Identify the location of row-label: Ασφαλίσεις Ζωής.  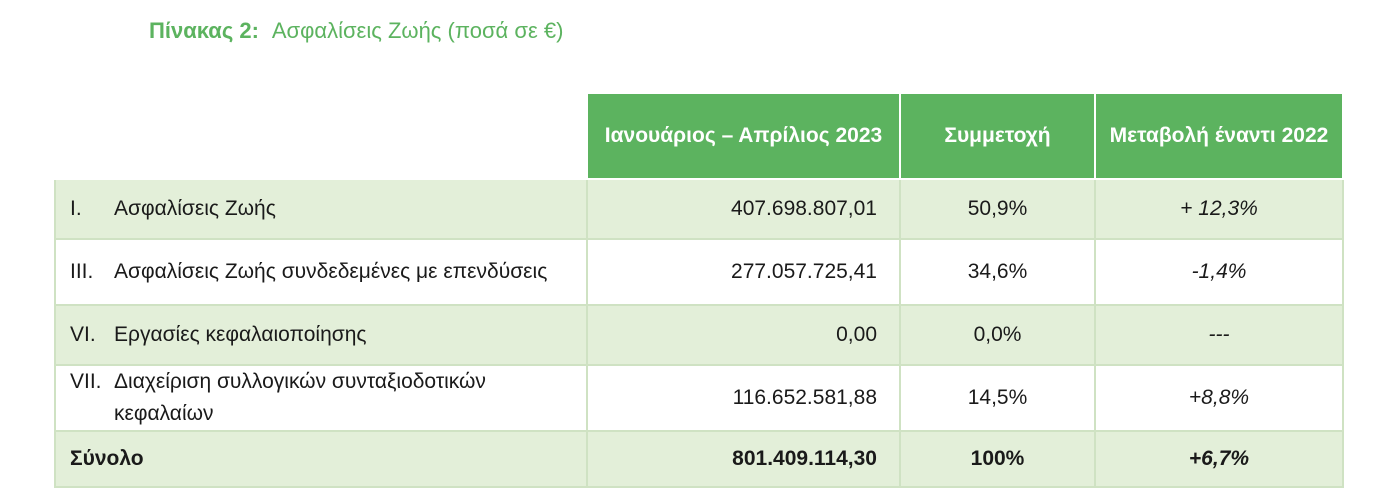
(195, 208).